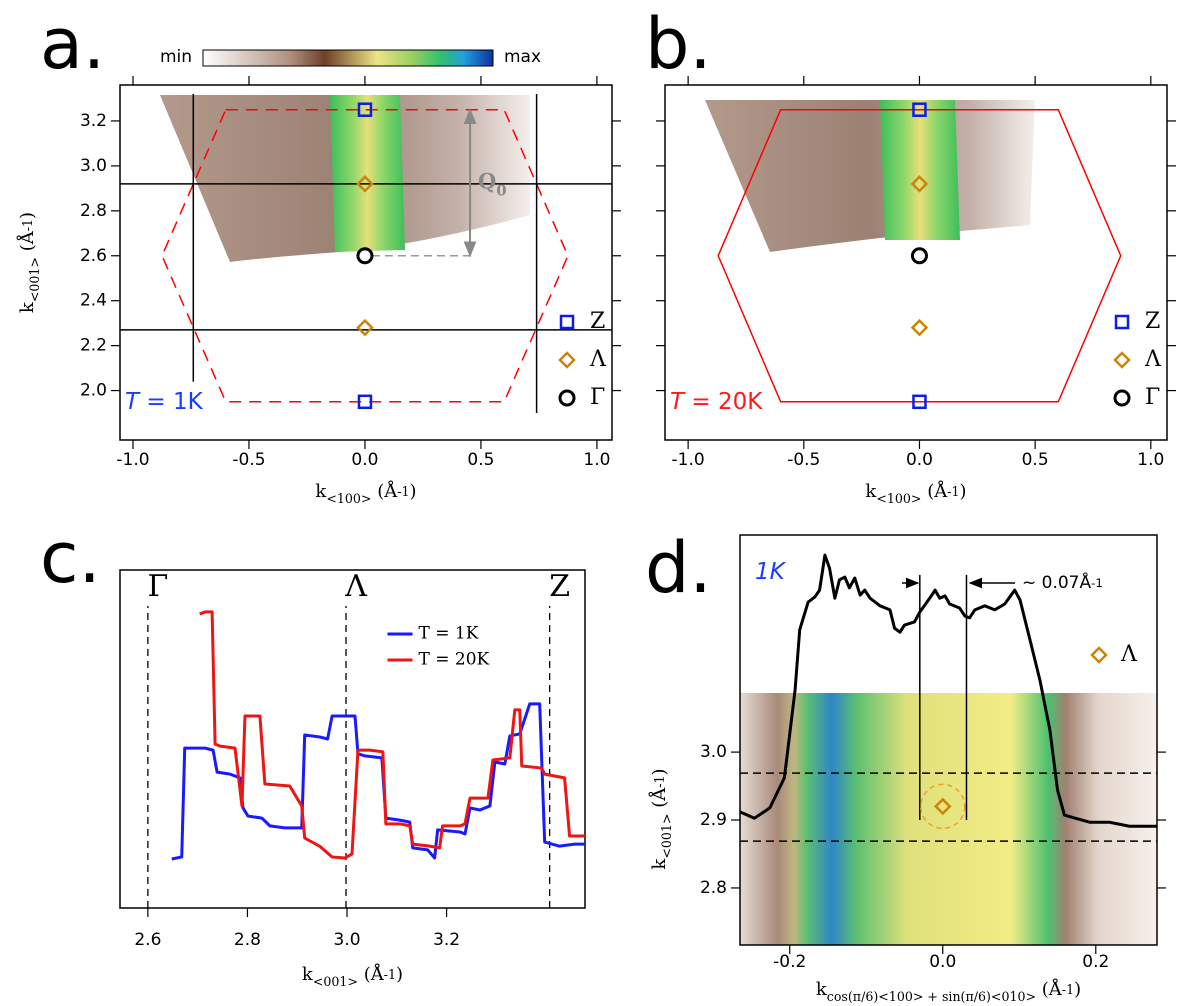 The height and width of the screenshot is (1006, 1186). What do you see at coordinates (355, 586) in the screenshot?
I see `point-label: Λ` at bounding box center [355, 586].